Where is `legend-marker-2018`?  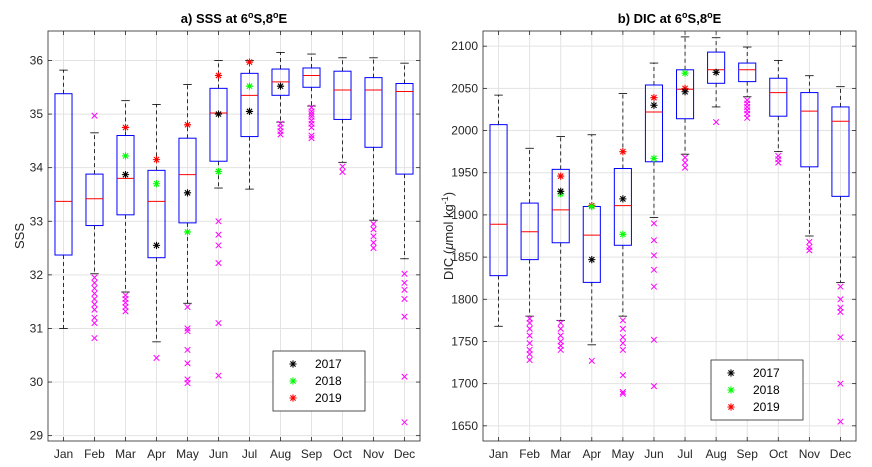 legend-marker-2018 is located at coordinates (731, 390).